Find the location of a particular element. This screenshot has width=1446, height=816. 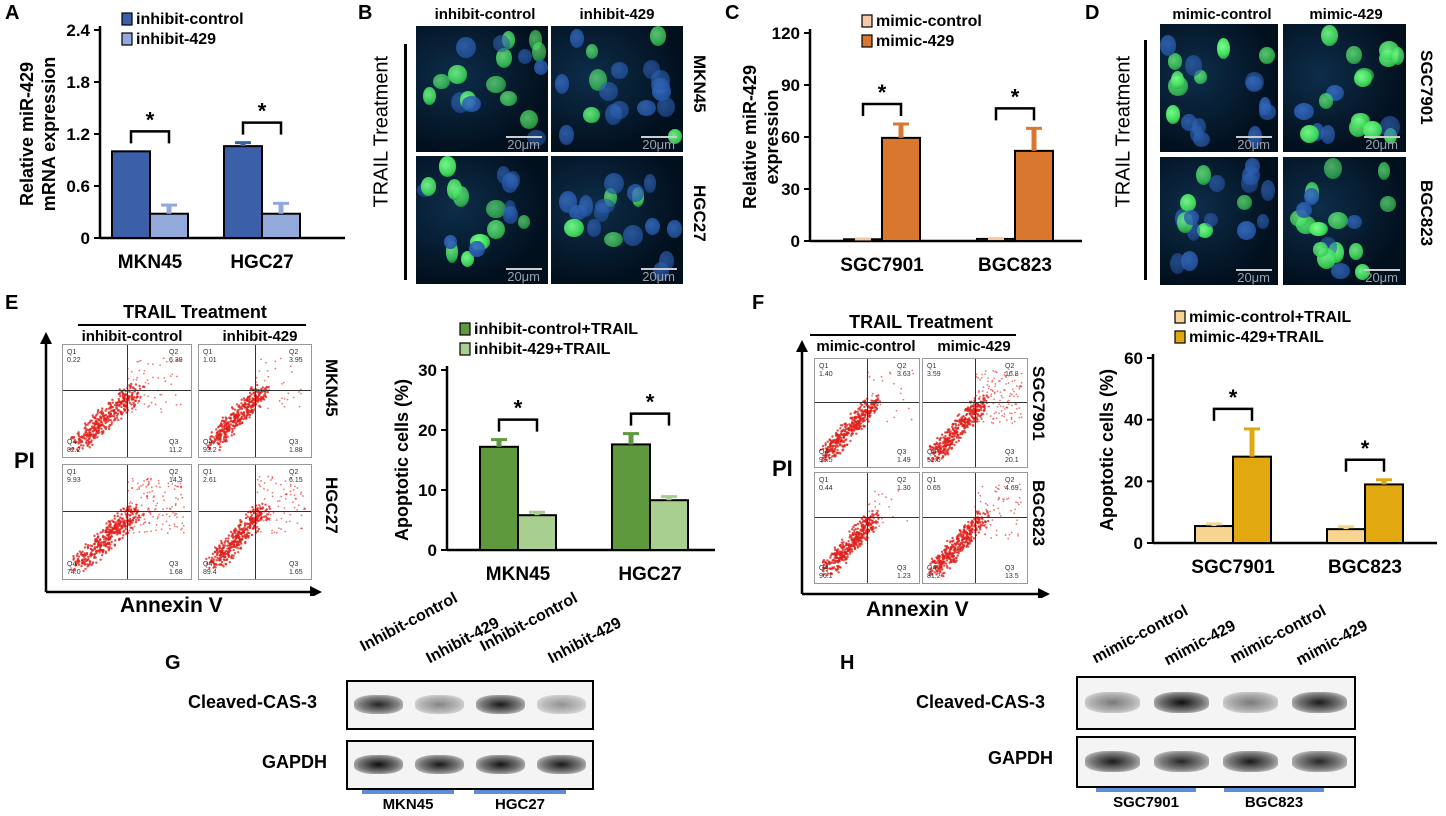

flow-scatter is located at coordinates (125, 404).